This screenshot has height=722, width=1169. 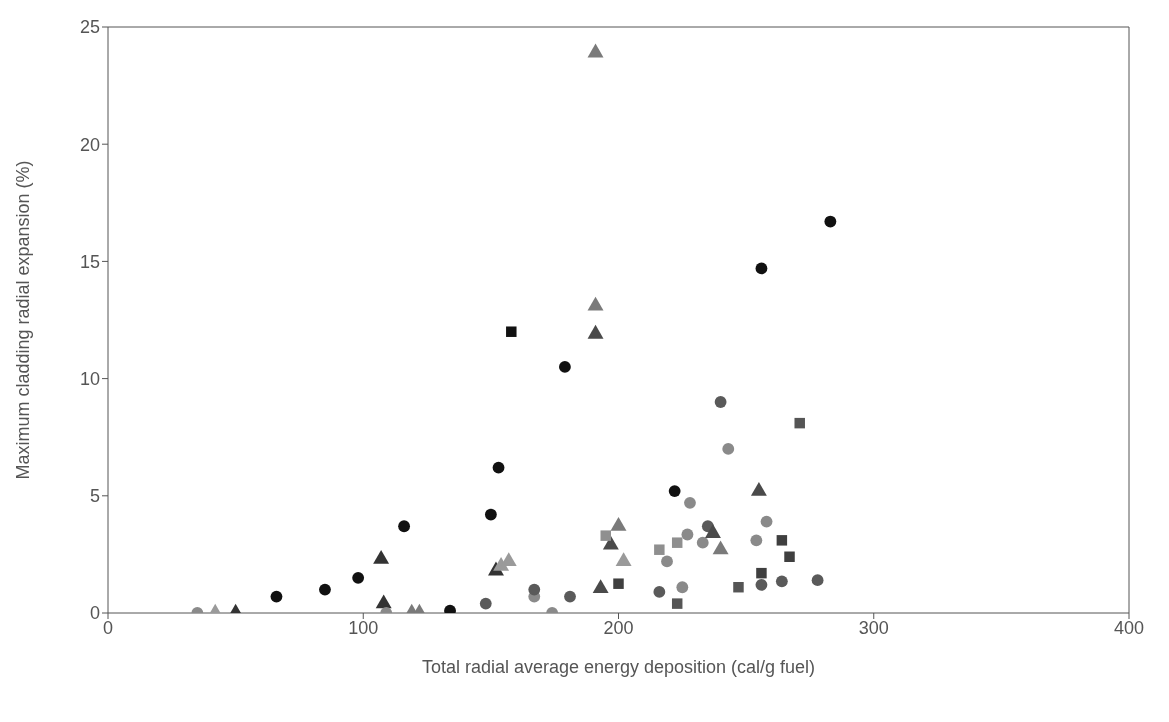 What do you see at coordinates (89, 378) in the screenshot?
I see `y-tick-label: 10` at bounding box center [89, 378].